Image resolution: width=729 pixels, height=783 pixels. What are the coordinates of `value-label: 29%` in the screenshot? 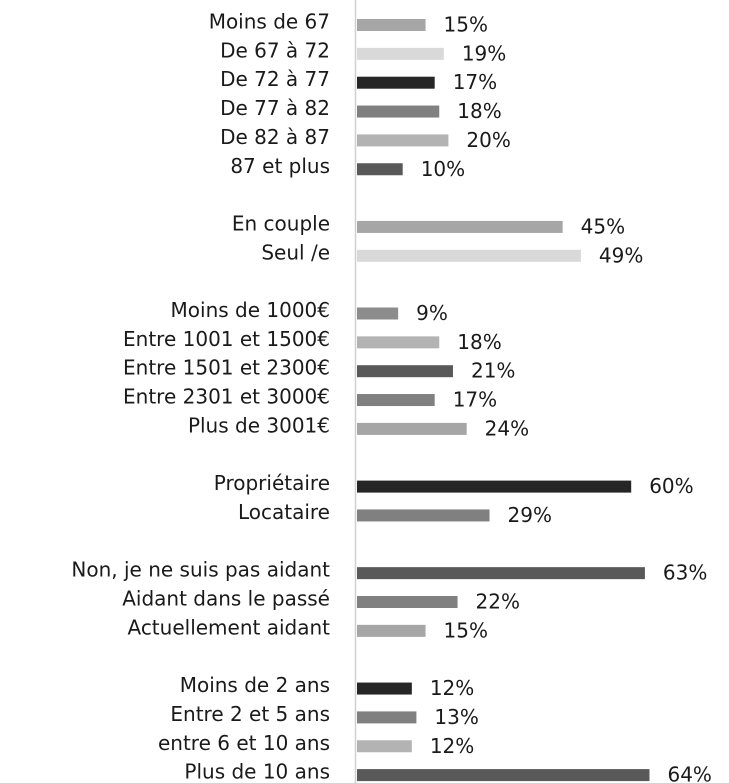 It's located at (530, 515).